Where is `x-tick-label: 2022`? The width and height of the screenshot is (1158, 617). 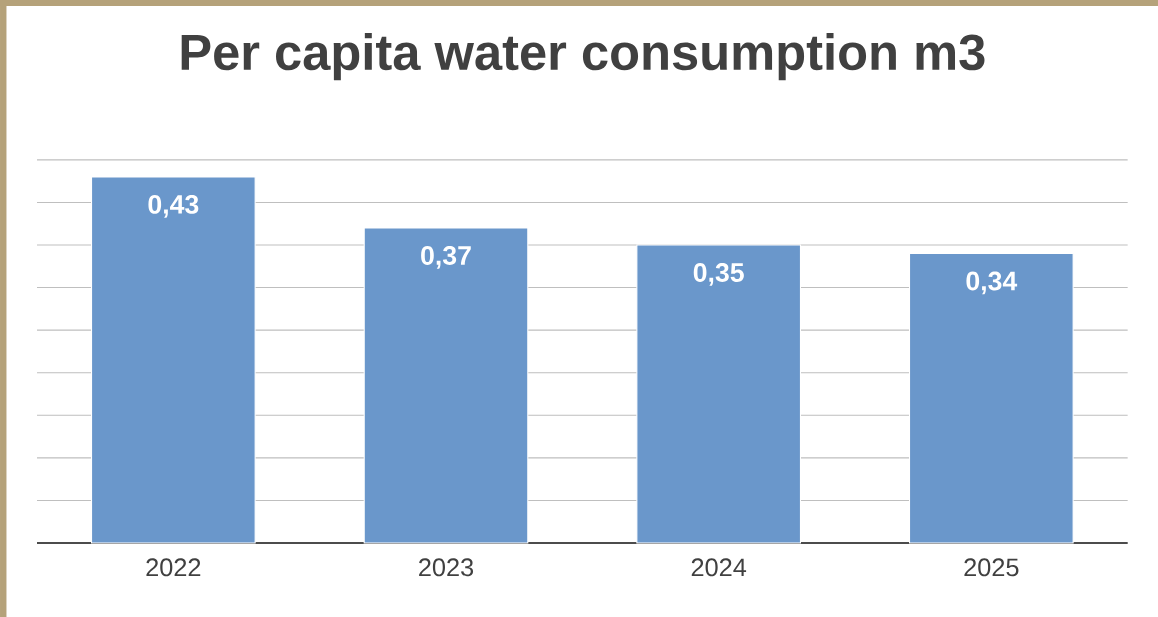 x-tick-label: 2022 is located at coordinates (173, 567).